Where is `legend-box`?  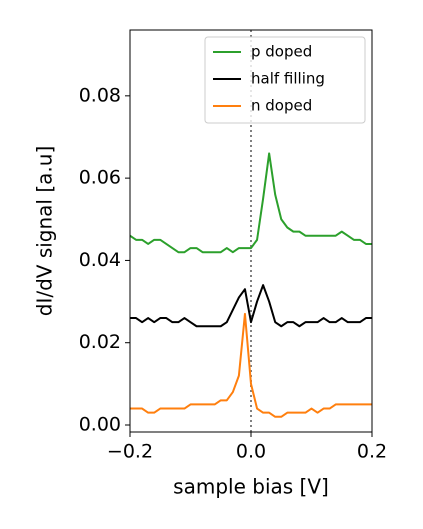
legend-box is located at coordinates (285, 80).